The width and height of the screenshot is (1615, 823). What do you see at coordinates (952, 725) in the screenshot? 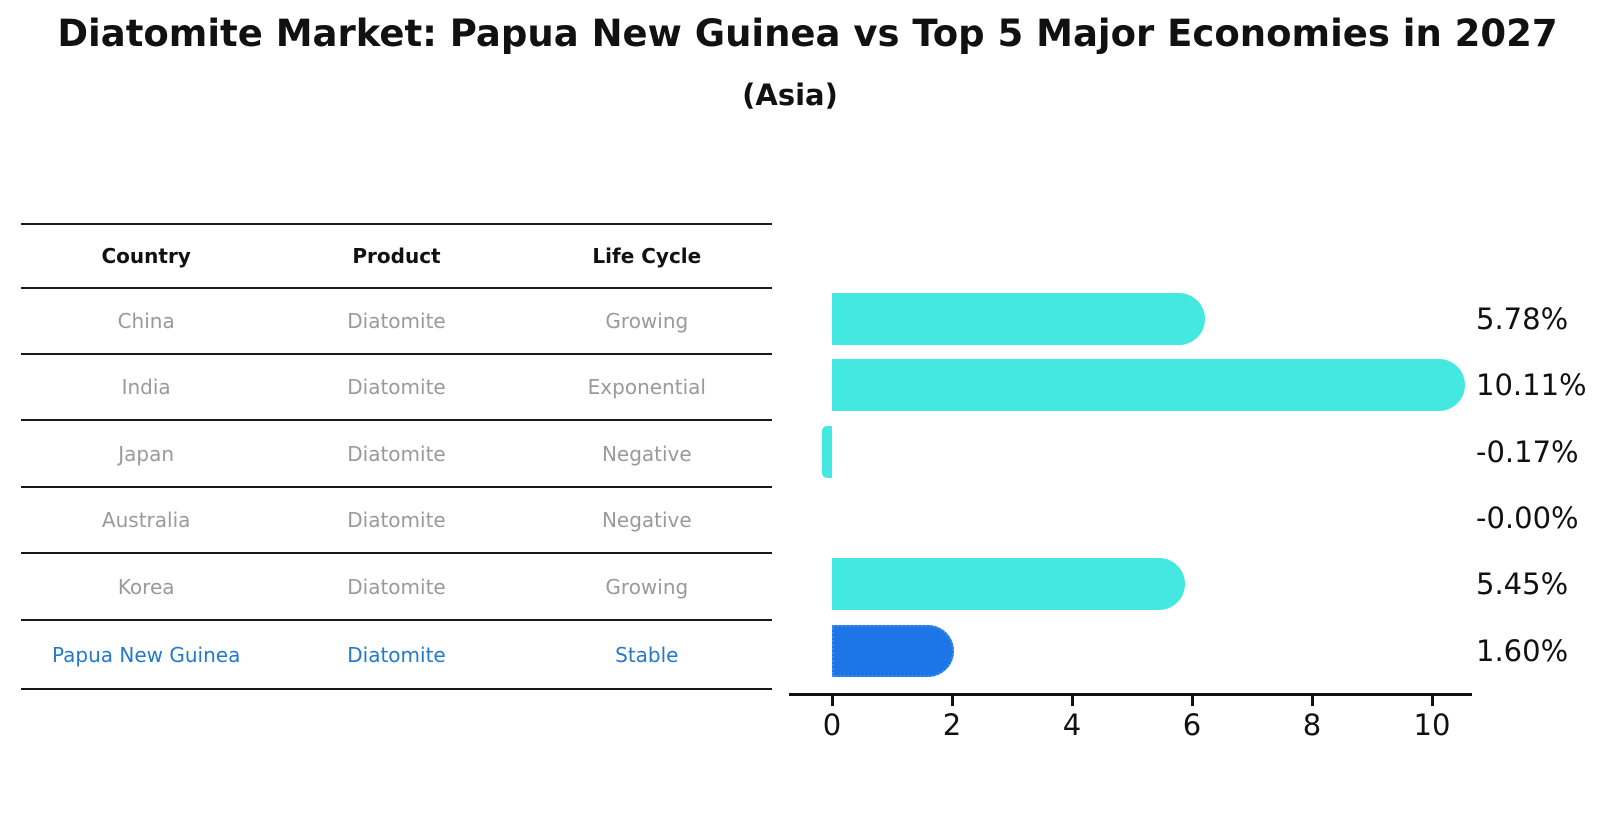
I see `x-axis-tick-label: 2` at bounding box center [952, 725].